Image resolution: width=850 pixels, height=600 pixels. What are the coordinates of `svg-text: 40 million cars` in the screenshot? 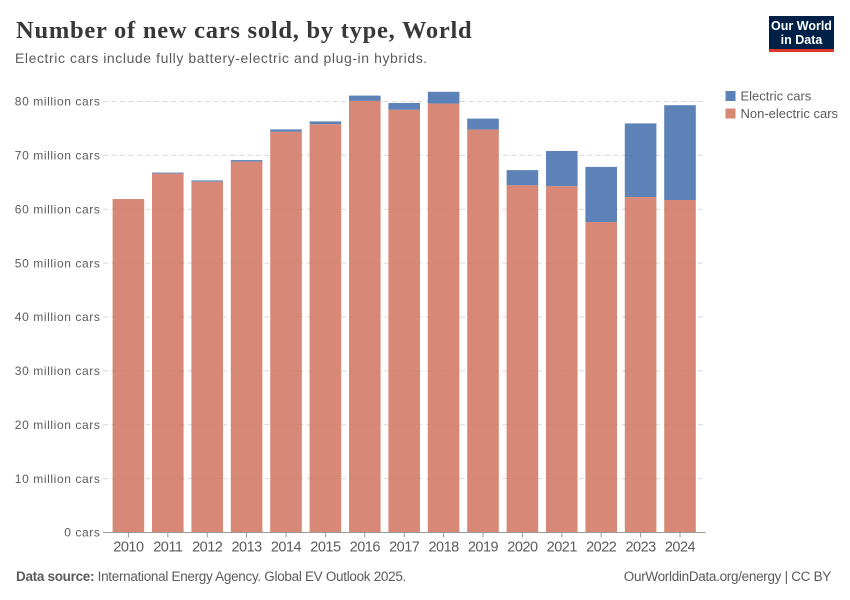 It's located at (58, 317).